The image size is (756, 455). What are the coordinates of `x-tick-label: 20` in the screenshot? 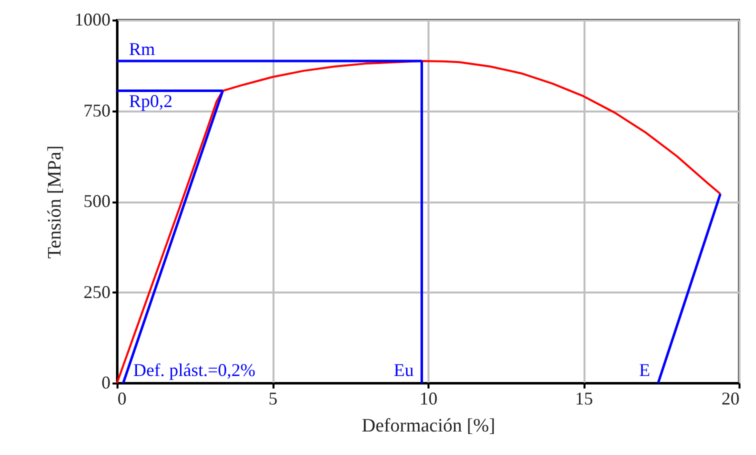 It's located at (731, 398).